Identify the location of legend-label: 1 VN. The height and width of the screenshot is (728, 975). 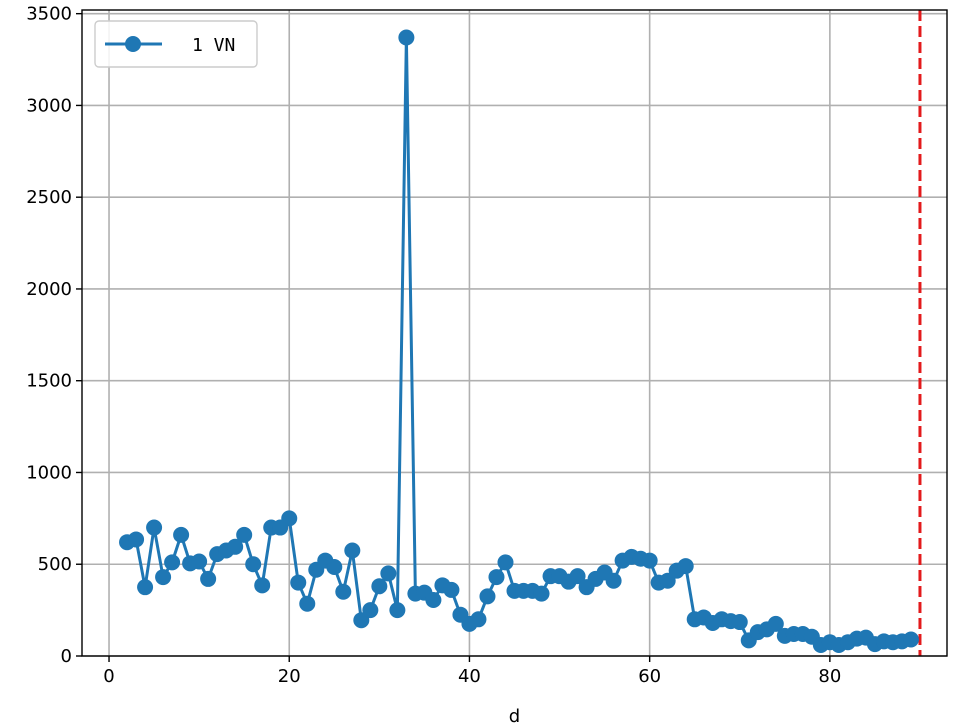
(213, 45).